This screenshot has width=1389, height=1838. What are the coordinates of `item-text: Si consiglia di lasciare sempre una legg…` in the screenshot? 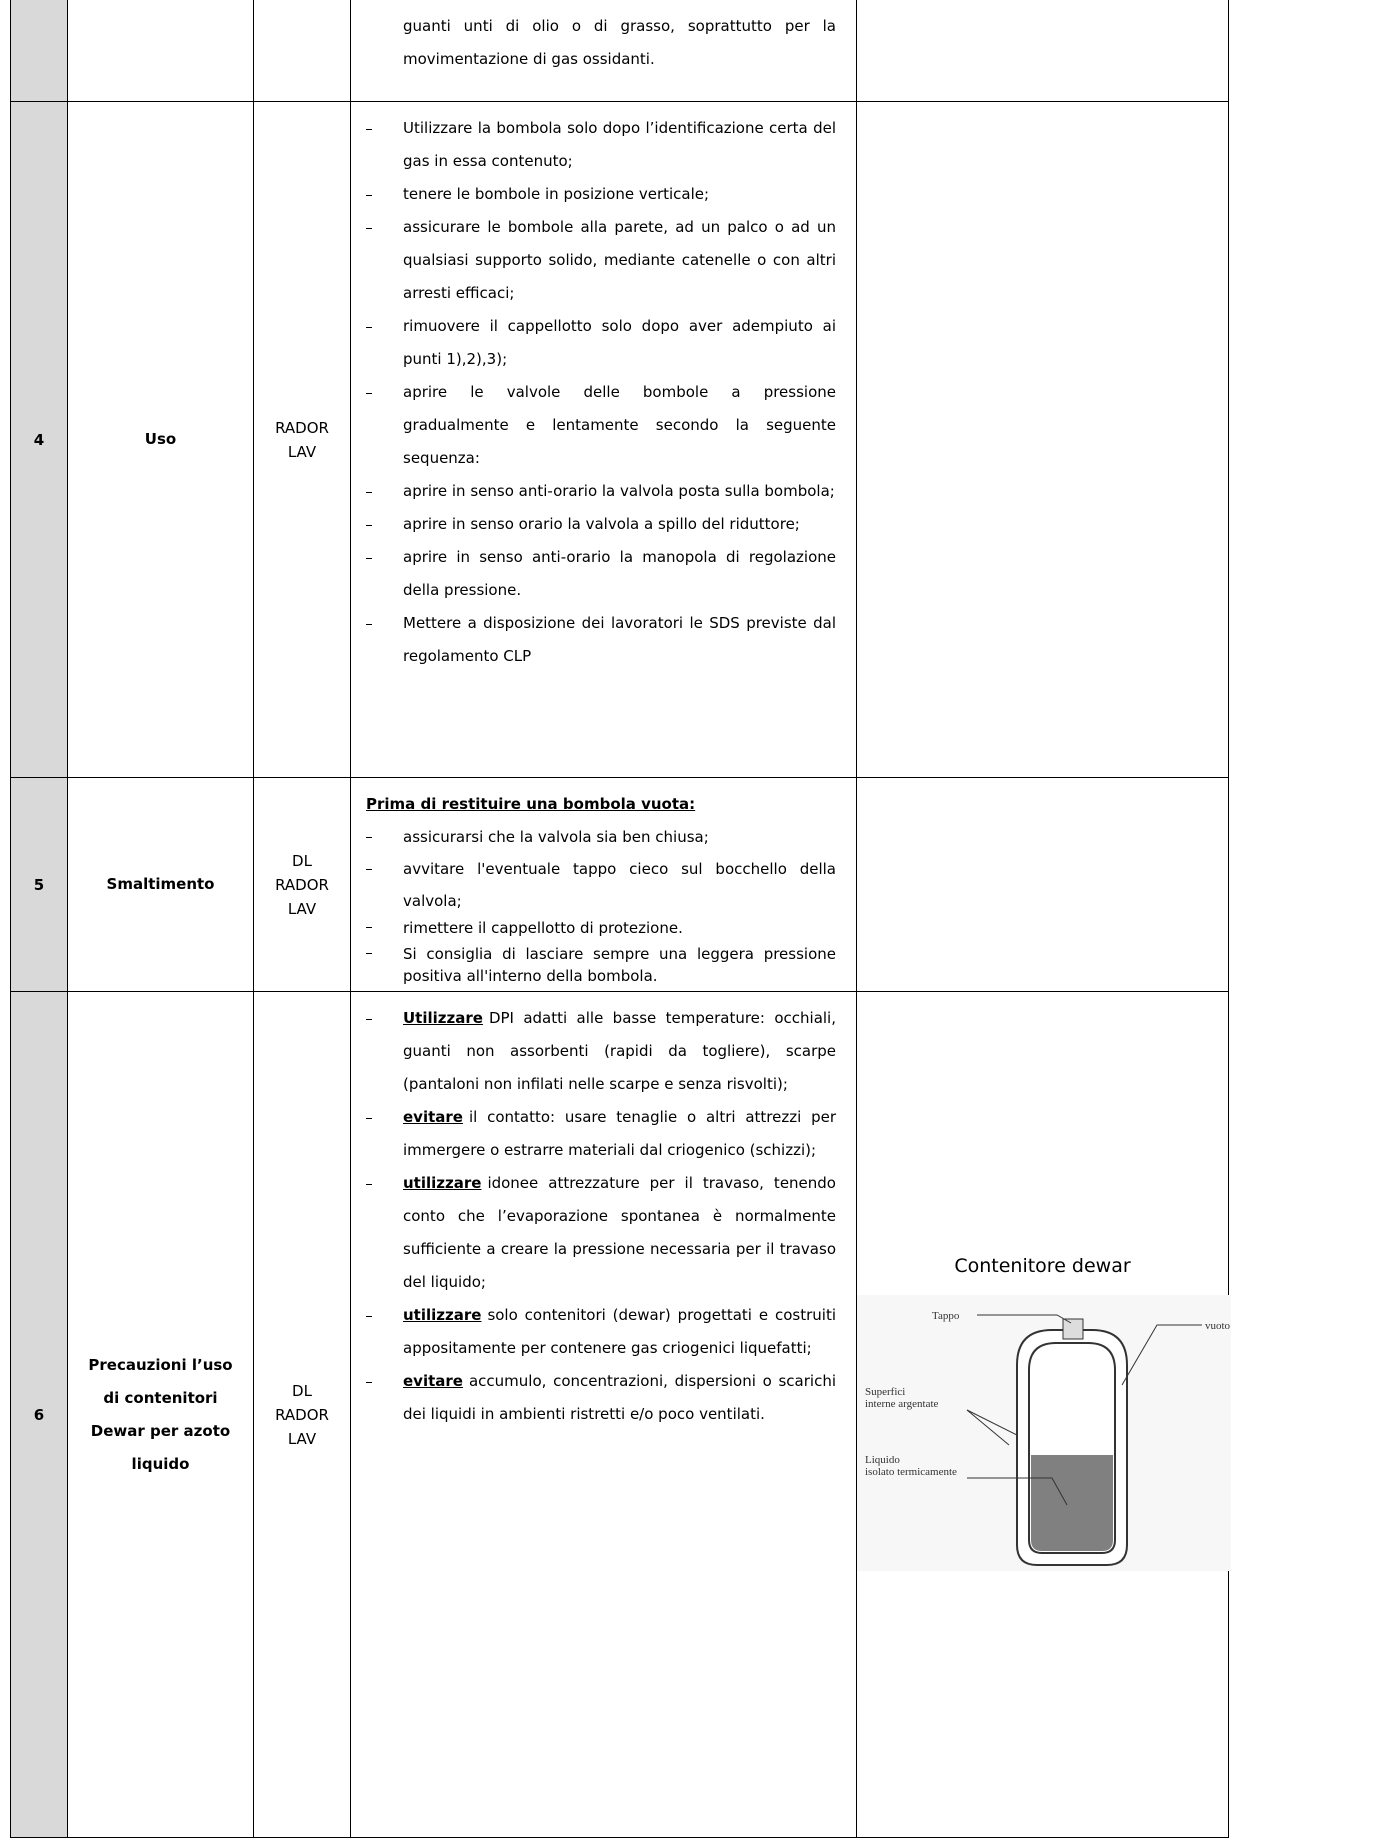 It's located at (619, 965).